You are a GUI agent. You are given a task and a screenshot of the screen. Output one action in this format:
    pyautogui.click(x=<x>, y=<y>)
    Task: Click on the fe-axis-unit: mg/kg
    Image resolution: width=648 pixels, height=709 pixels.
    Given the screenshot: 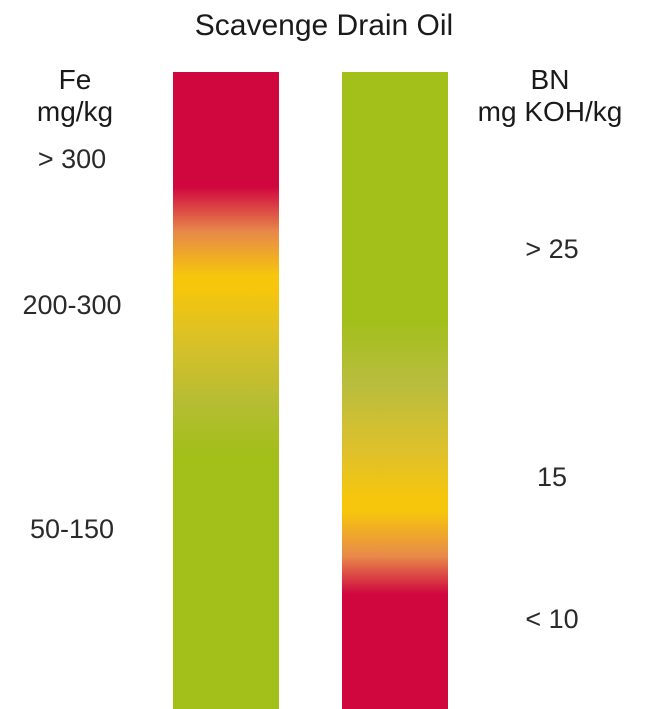 What is the action you would take?
    pyautogui.click(x=75, y=111)
    